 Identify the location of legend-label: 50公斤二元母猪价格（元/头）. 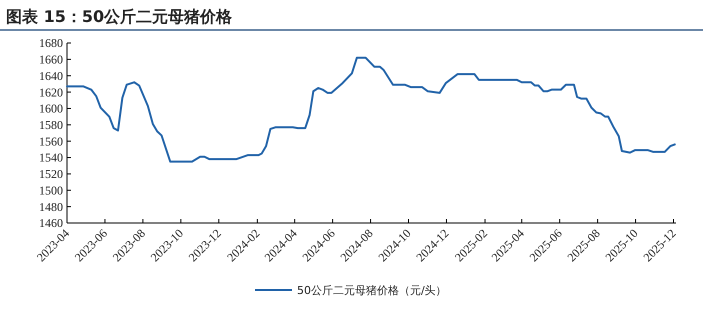
(372, 290).